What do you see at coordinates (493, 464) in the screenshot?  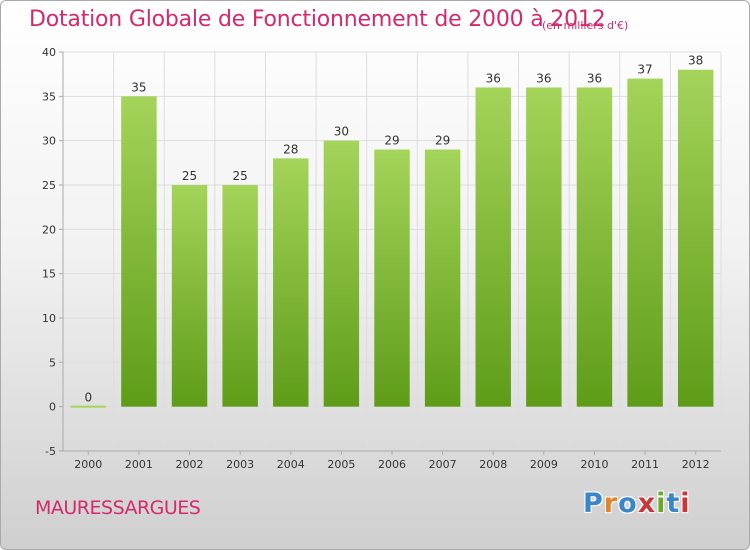 I see `x-tick-label: 2008` at bounding box center [493, 464].